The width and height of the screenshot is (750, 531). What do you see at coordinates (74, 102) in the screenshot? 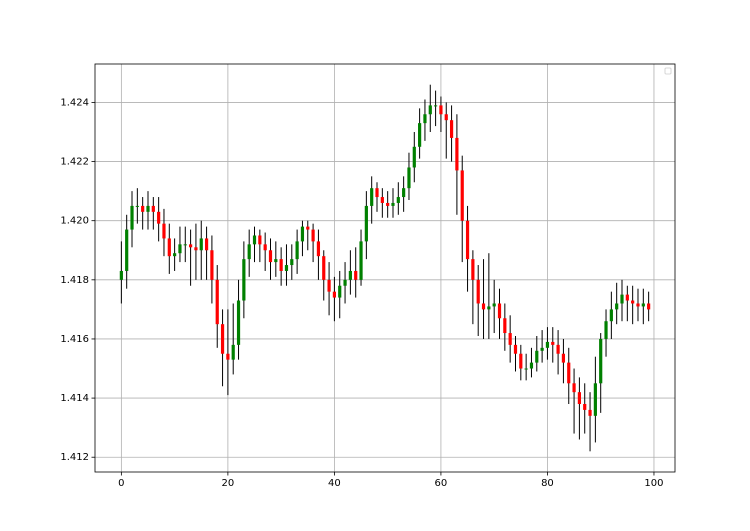
I see `y-tick-label: 1.424` at bounding box center [74, 102].